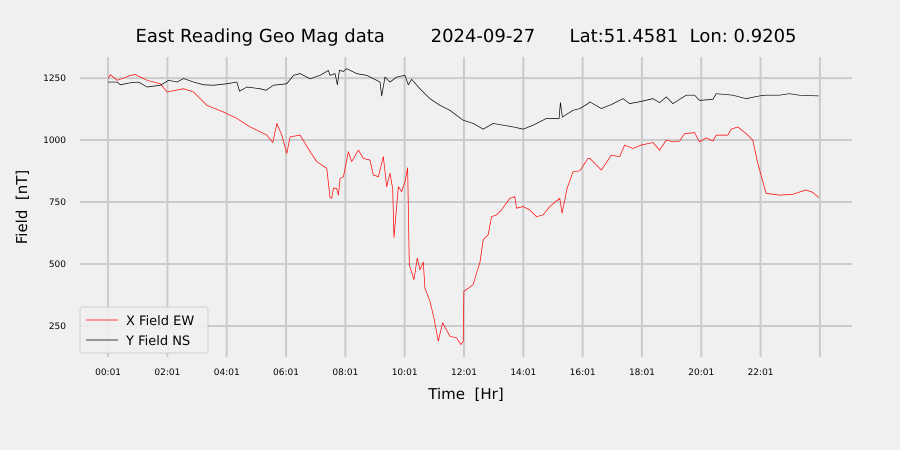  What do you see at coordinates (345, 373) in the screenshot?
I see `x-tick-label: 08:01` at bounding box center [345, 373].